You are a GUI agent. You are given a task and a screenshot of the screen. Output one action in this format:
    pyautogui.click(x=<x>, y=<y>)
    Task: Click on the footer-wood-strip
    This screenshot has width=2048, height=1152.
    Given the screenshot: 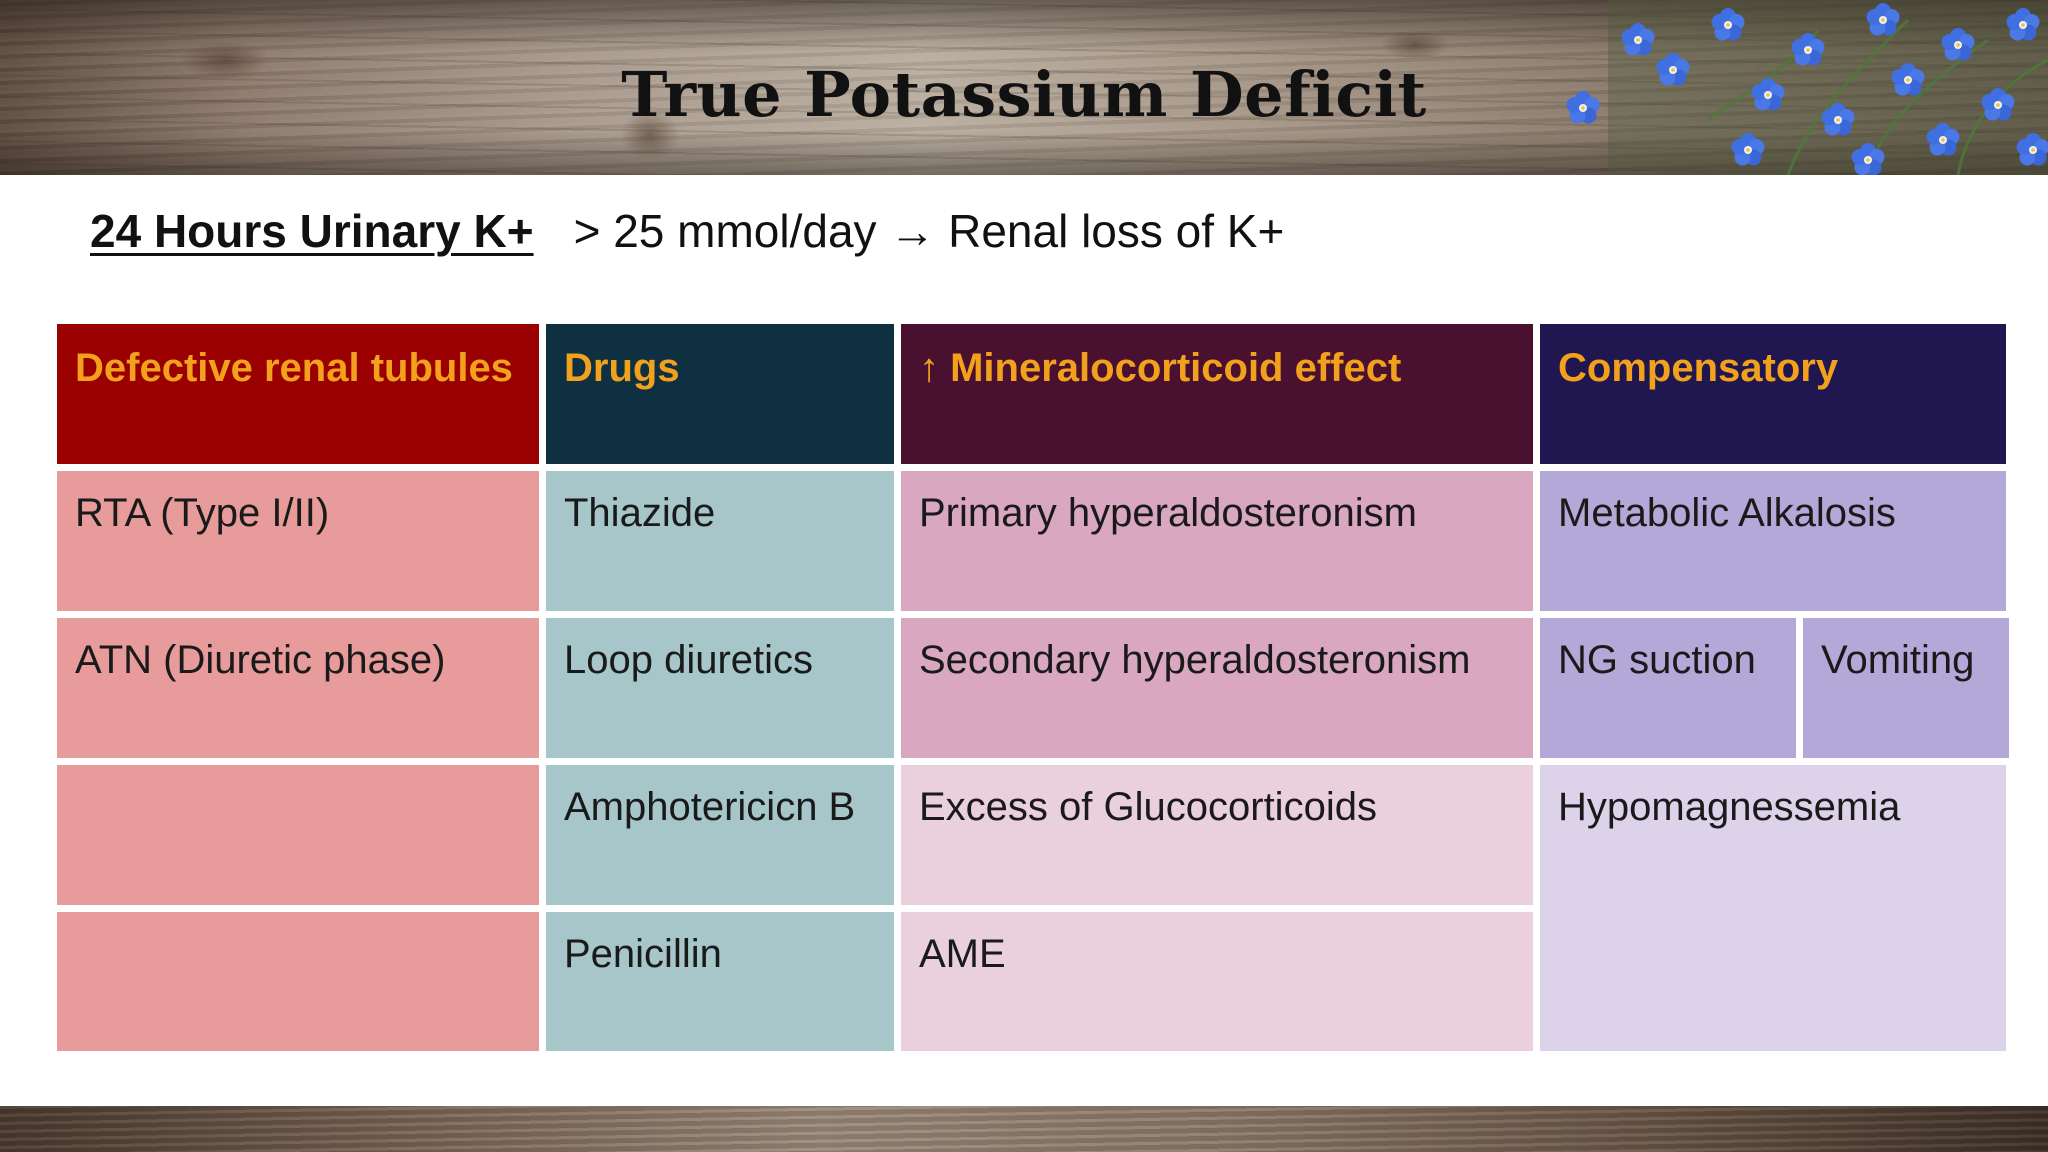 What is the action you would take?
    pyautogui.click(x=1024, y=1129)
    